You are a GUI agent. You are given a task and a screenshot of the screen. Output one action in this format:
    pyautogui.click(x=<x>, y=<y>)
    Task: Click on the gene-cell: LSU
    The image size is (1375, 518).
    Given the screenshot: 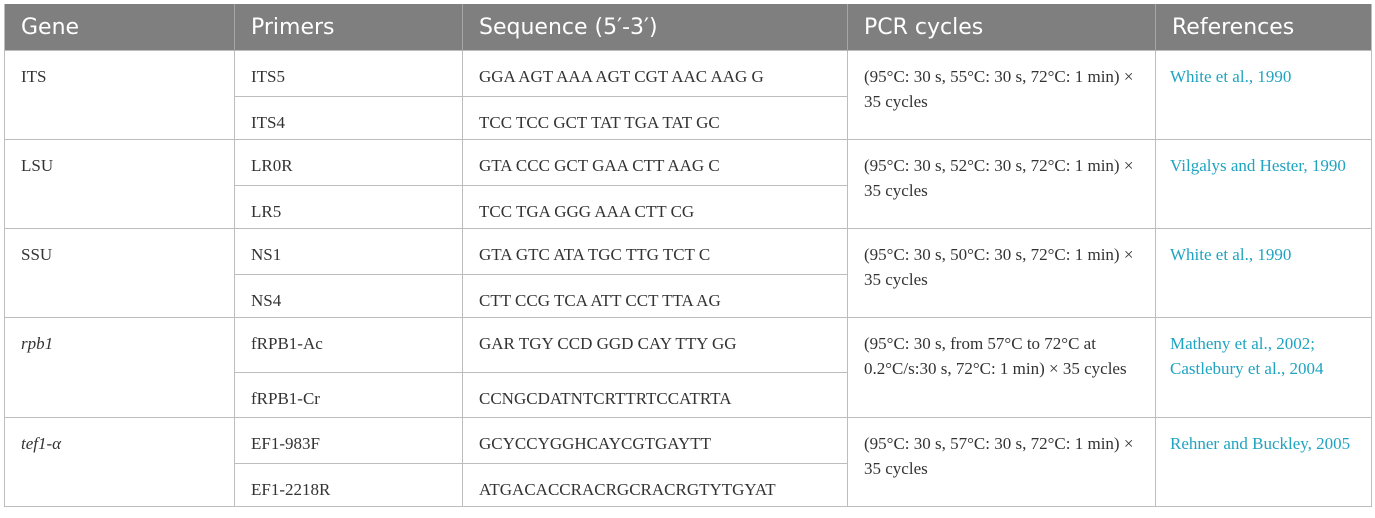 What is the action you would take?
    pyautogui.click(x=119, y=184)
    